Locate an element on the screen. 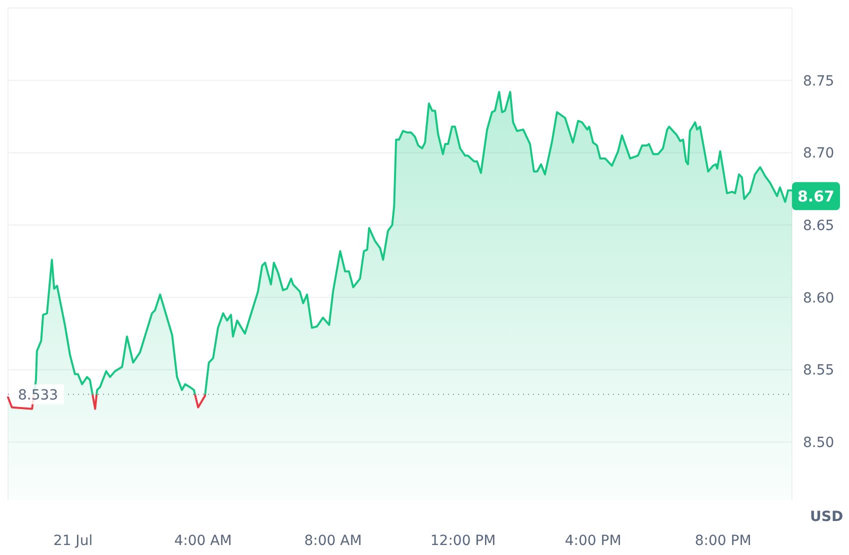 This screenshot has height=555, width=849. y-tick-label: 8.60 is located at coordinates (818, 298).